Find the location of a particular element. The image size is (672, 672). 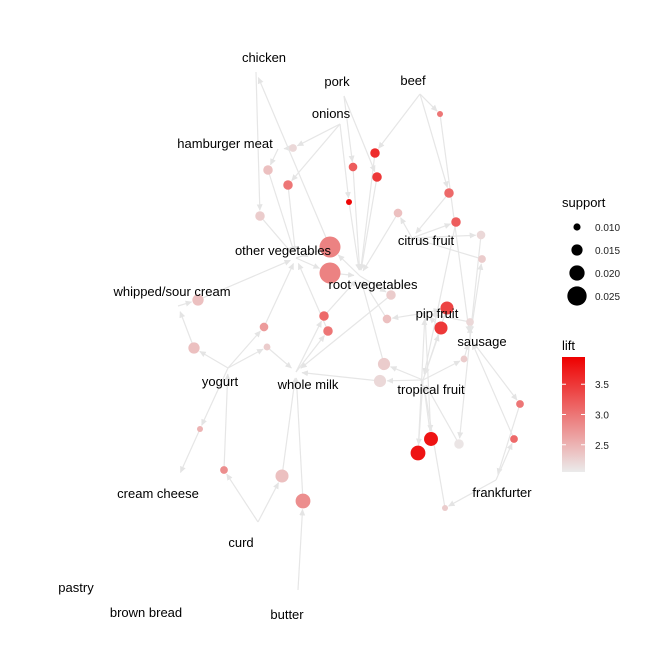

edge-onions-to-r9 is located at coordinates (345, 161).